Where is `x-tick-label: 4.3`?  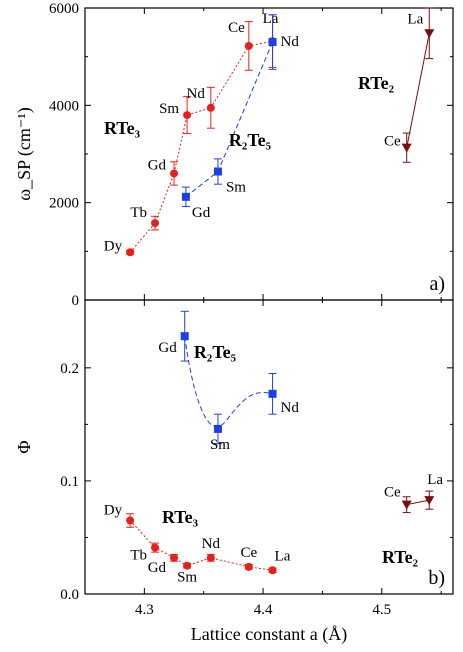 x-tick-label: 4.3 is located at coordinates (144, 610).